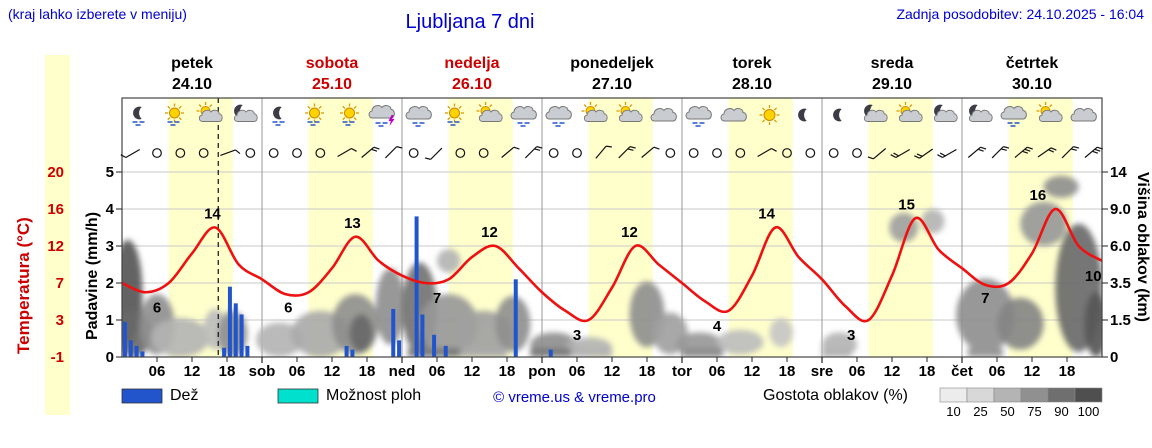  I want to click on daylight-band, so click(760, 227).